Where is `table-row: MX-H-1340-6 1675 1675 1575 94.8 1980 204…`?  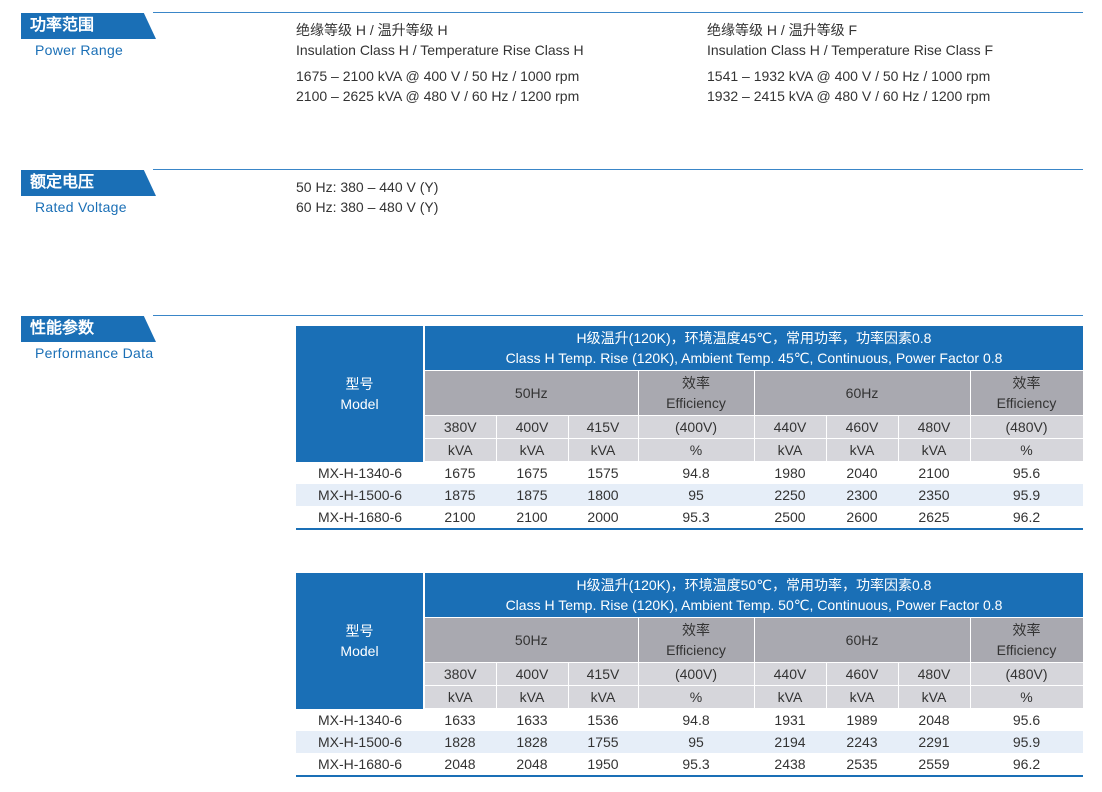 table-row: MX-H-1340-6 1675 1675 1575 94.8 1980 204… is located at coordinates (689, 473).